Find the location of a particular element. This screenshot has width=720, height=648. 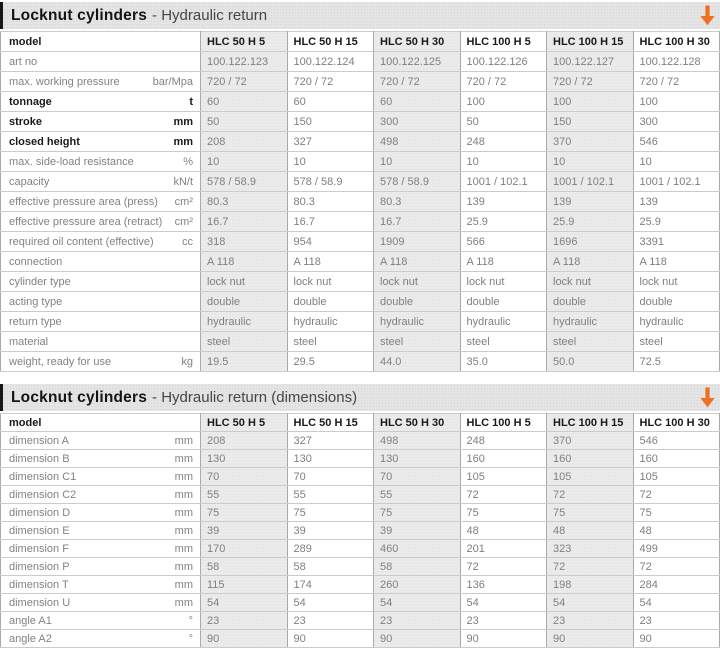

spec-value: 578 / 58.9 is located at coordinates (330, 181).